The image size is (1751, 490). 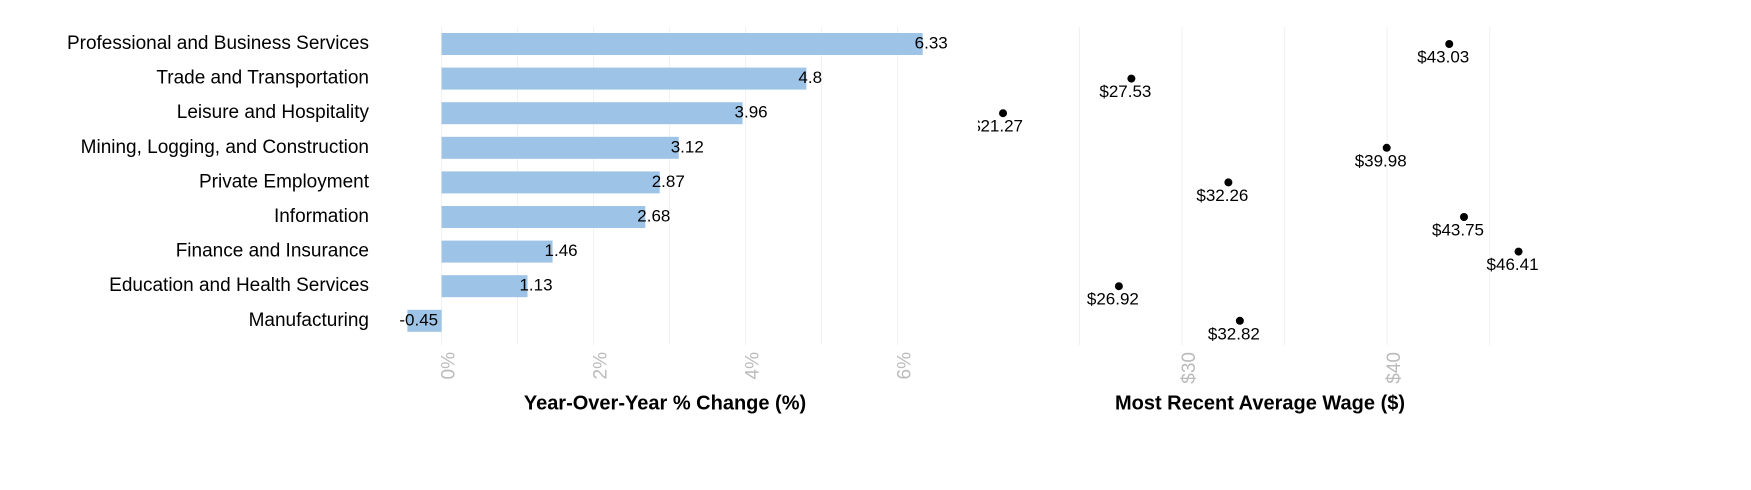 I want to click on x-tick-label: 4%, so click(x=753, y=366).